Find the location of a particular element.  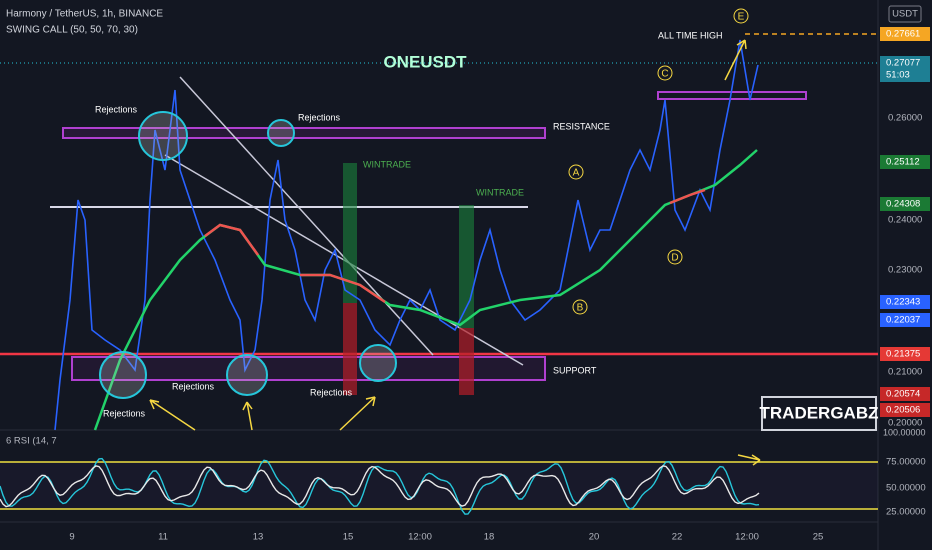

time-tick: 9 is located at coordinates (71, 537).